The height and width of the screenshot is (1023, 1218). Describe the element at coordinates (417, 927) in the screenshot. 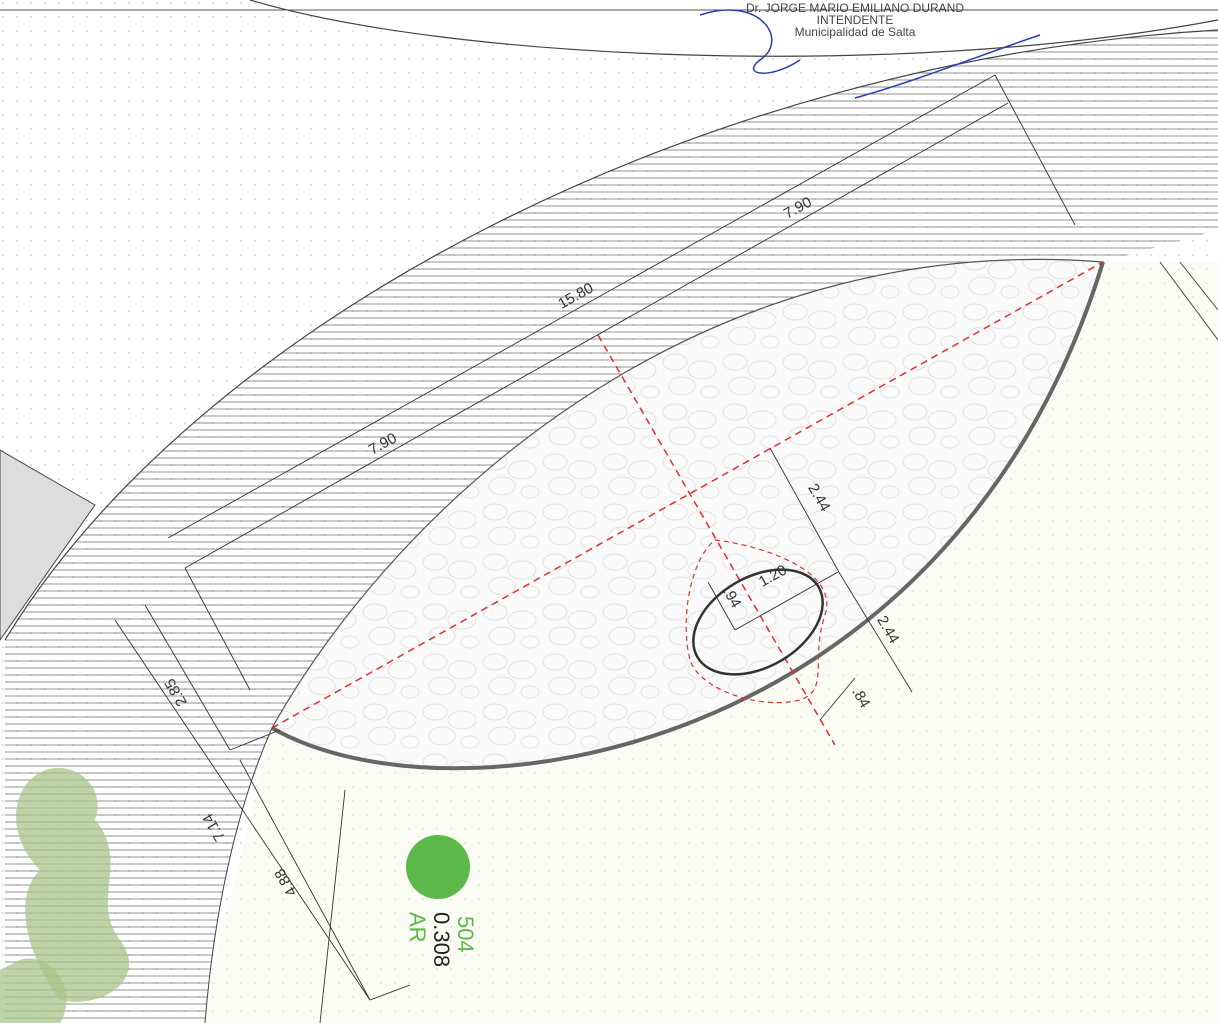

I see `tree-code: AR` at that location.